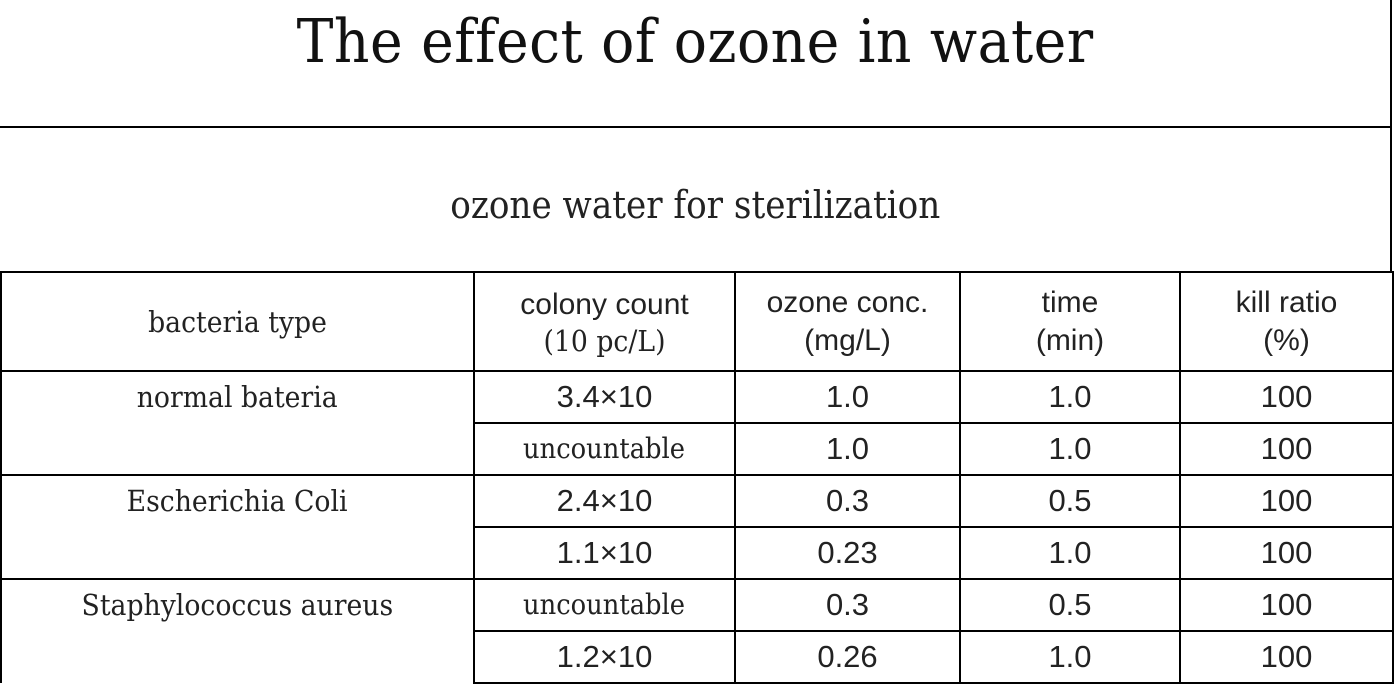 This screenshot has height=684, width=1394. Describe the element at coordinates (604, 552) in the screenshot. I see `colony-count-cell: 1.1×10` at that location.